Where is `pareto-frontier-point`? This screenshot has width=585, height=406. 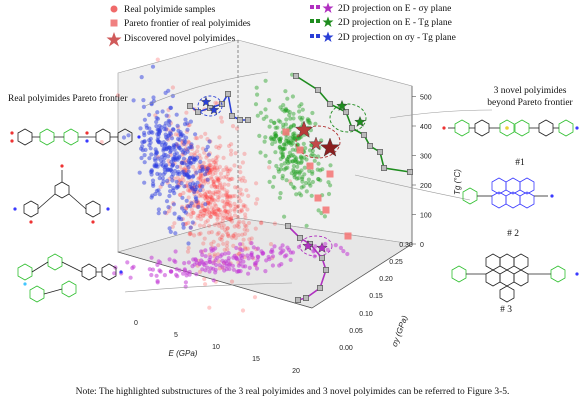 pareto-frontier-point is located at coordinates (348, 236).